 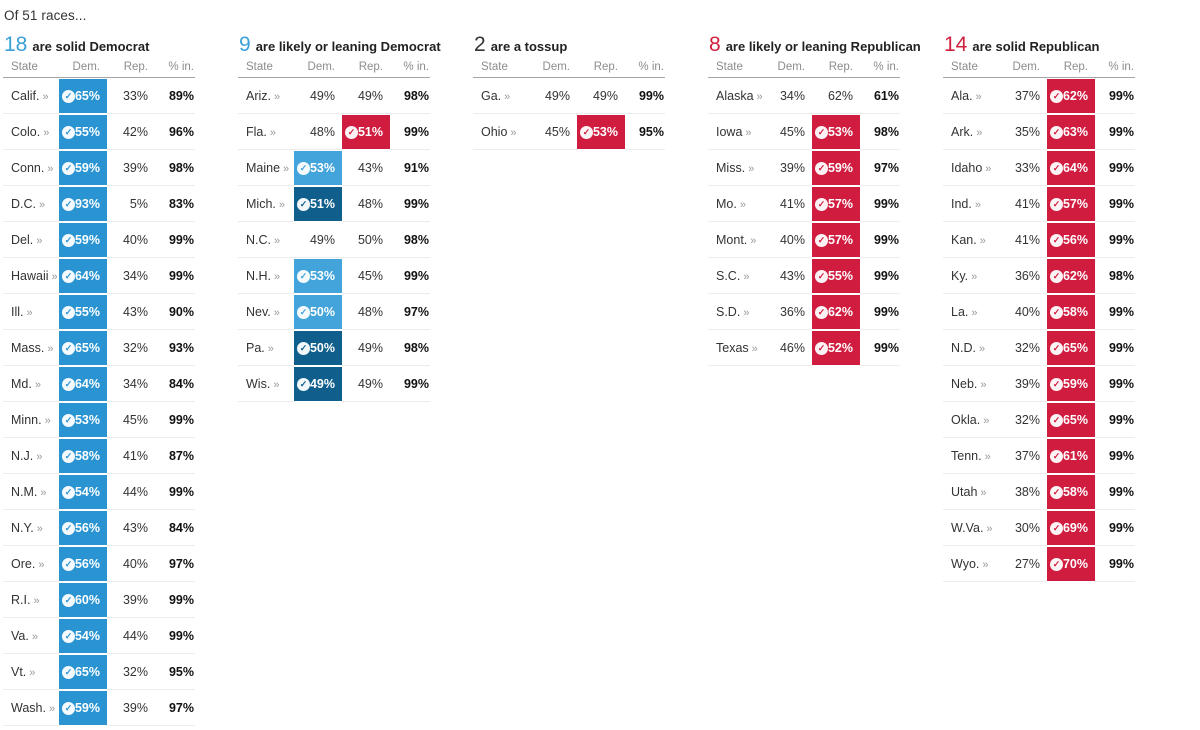 What do you see at coordinates (736, 240) in the screenshot?
I see `state-link: Mont.»` at bounding box center [736, 240].